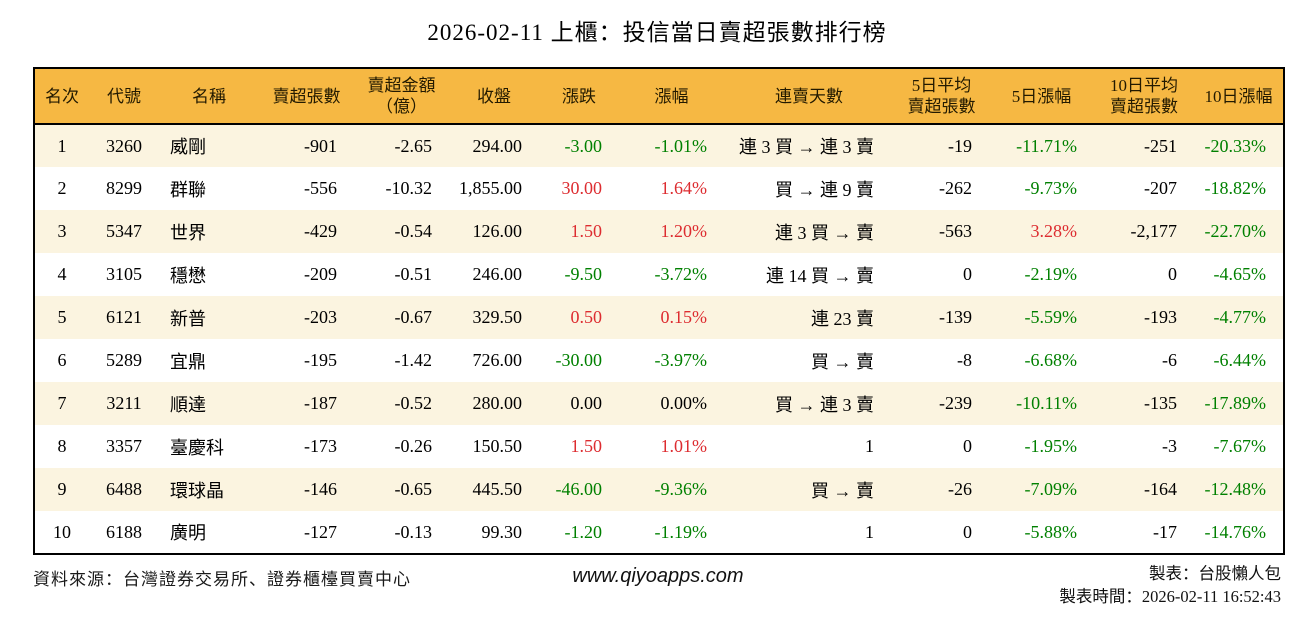  What do you see at coordinates (1054, 231) in the screenshot?
I see `cell-pct5: 3.28%` at bounding box center [1054, 231].